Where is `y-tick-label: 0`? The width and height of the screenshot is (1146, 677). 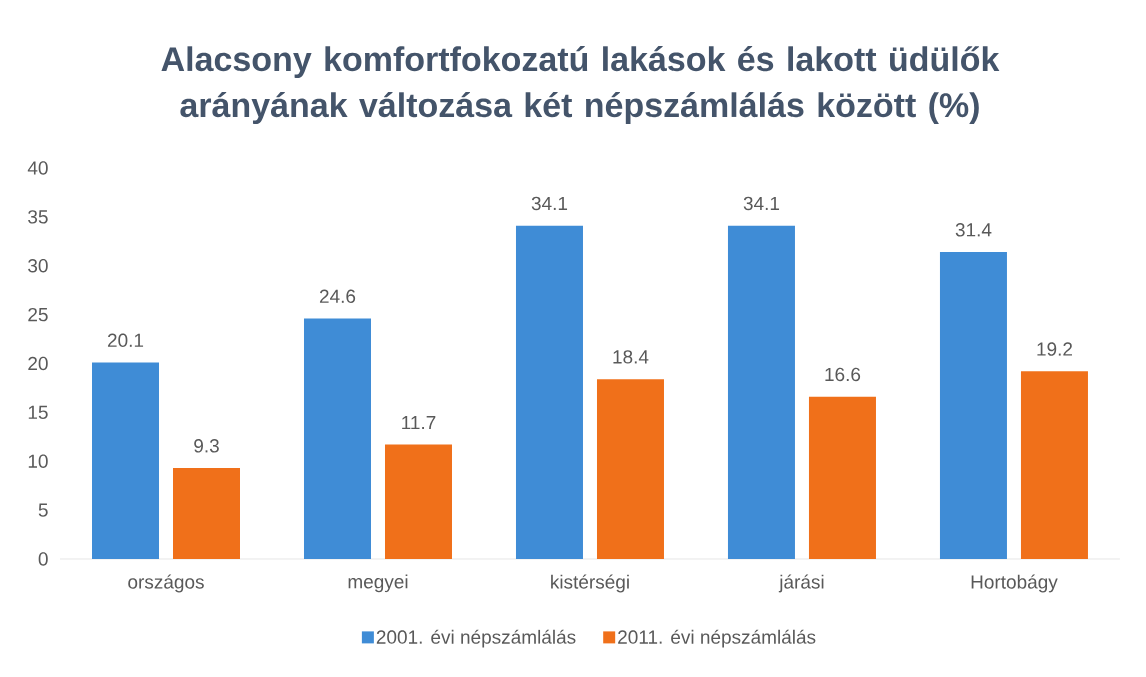 y-tick-label: 0 is located at coordinates (43, 559).